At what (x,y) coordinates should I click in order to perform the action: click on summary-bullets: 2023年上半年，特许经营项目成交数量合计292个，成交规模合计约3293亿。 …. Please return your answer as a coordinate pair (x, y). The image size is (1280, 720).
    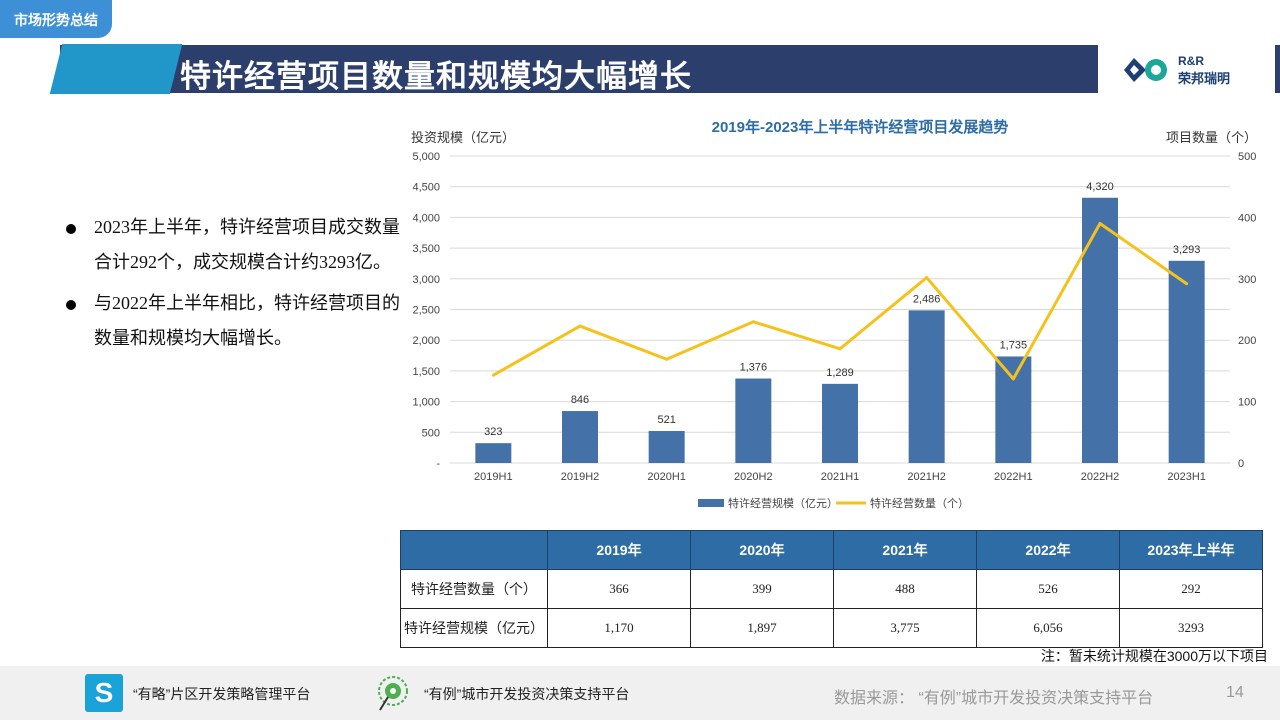
    Looking at the image, I should click on (232, 286).